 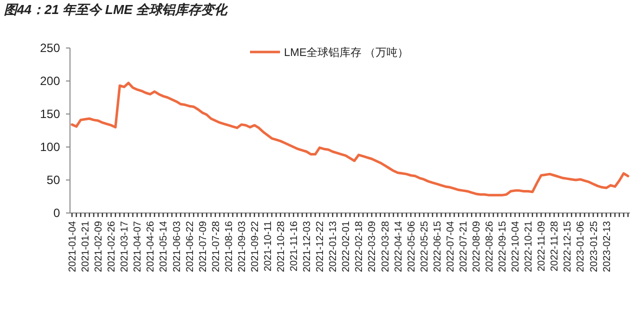 I want to click on x-tick-label: 2023-01-06, so click(x=581, y=246).